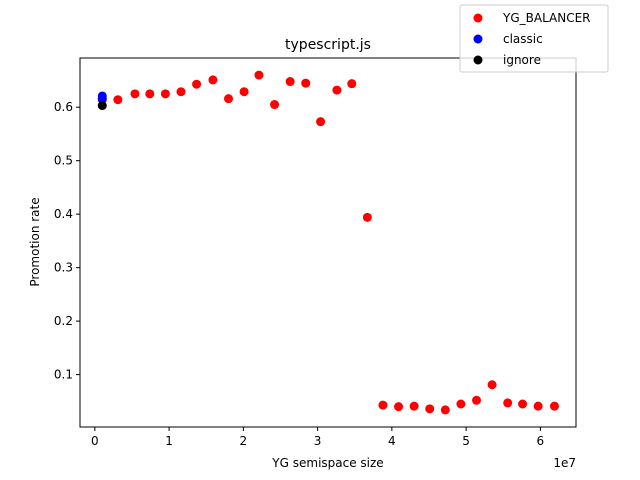 This screenshot has width=640, height=480. Describe the element at coordinates (35, 241) in the screenshot. I see `y-axis-label: Promotion rate` at that location.